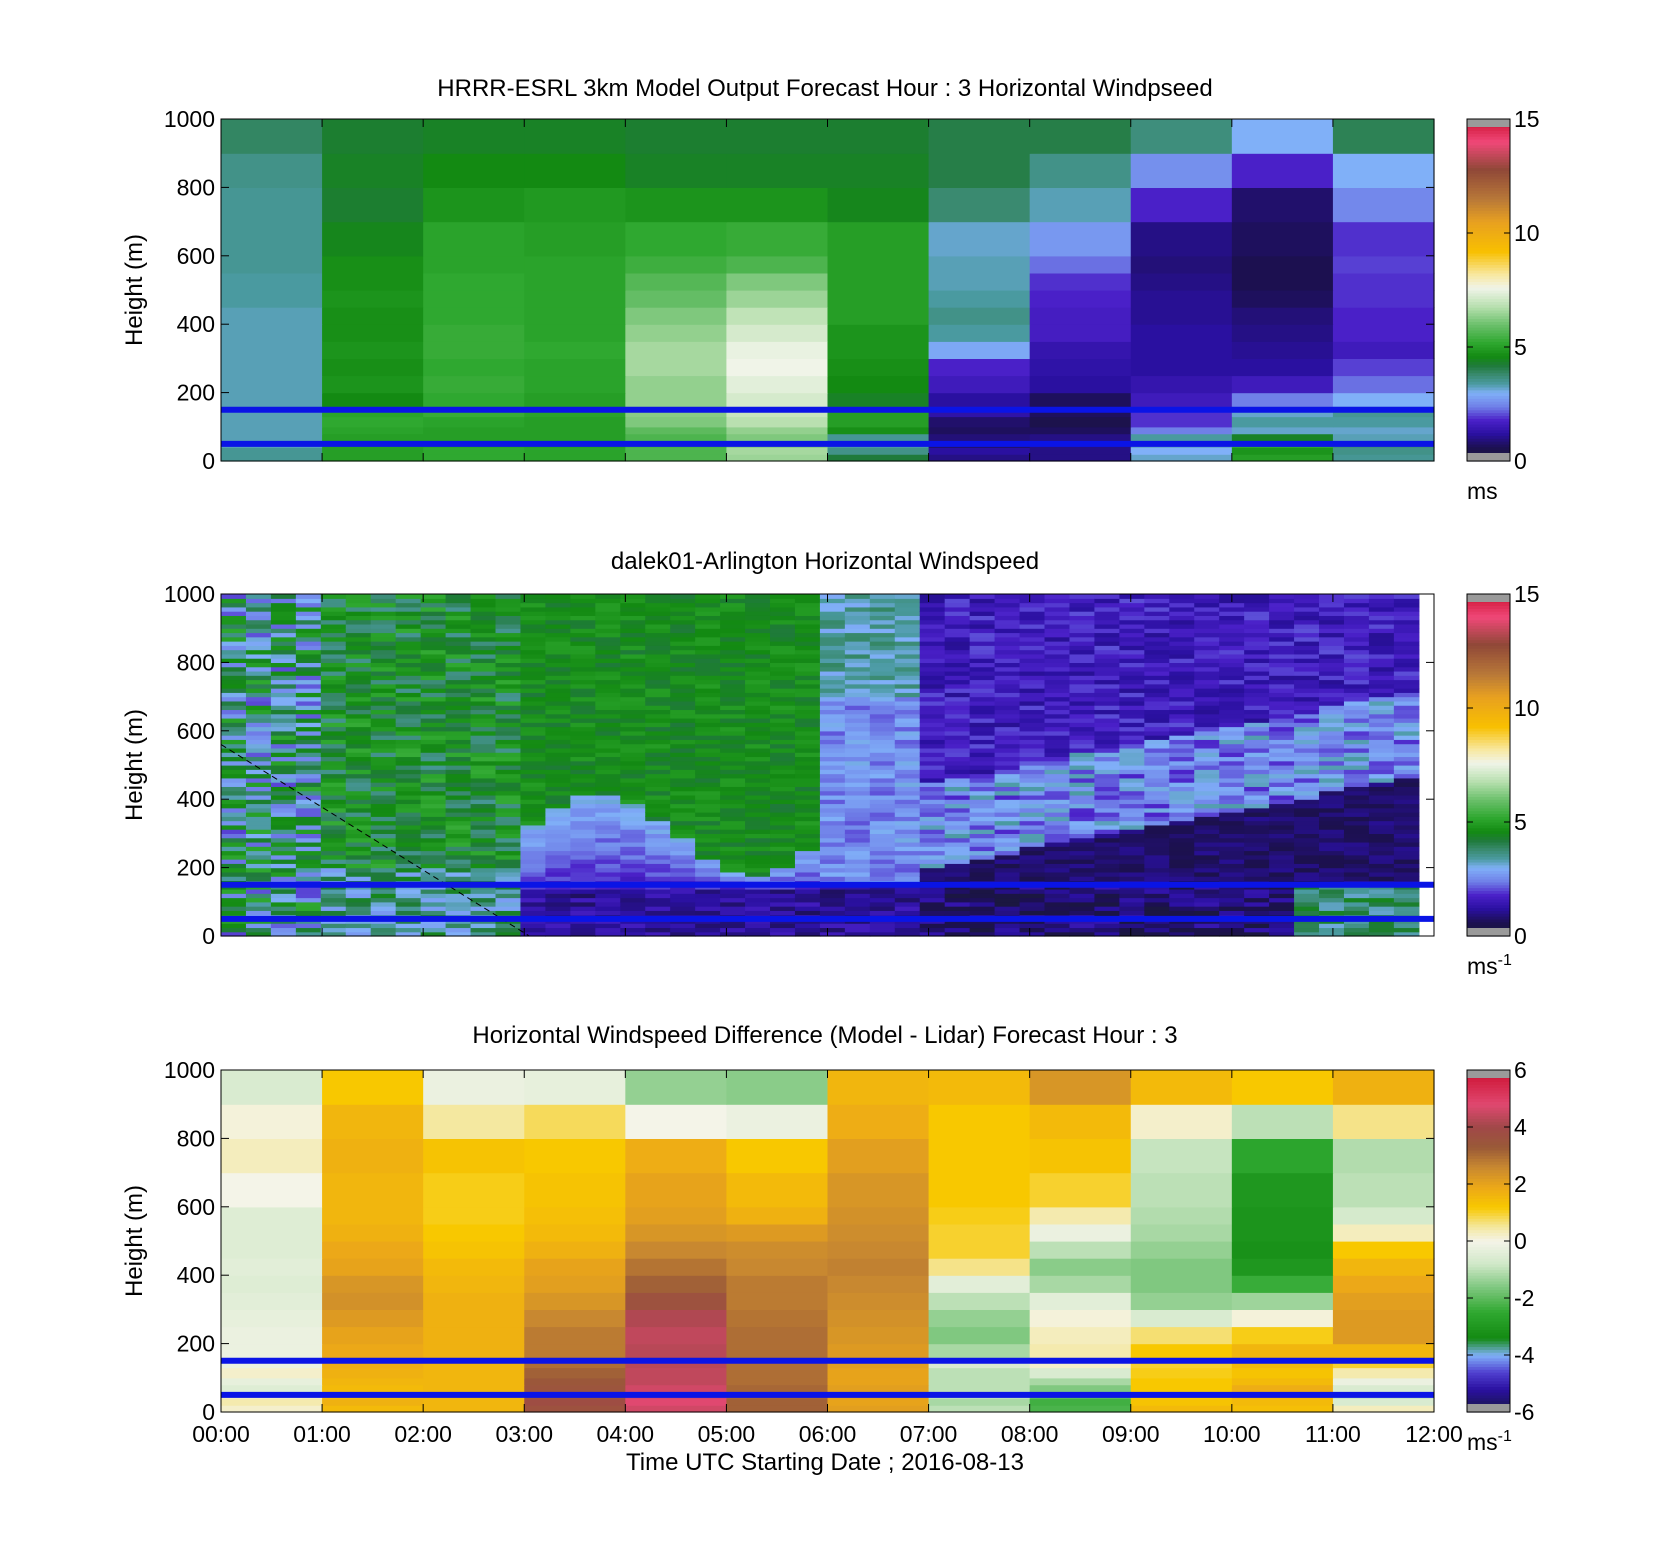 The height and width of the screenshot is (1561, 1680). What do you see at coordinates (626, 1434) in the screenshot?
I see `x-tick-label: 04:00` at bounding box center [626, 1434].